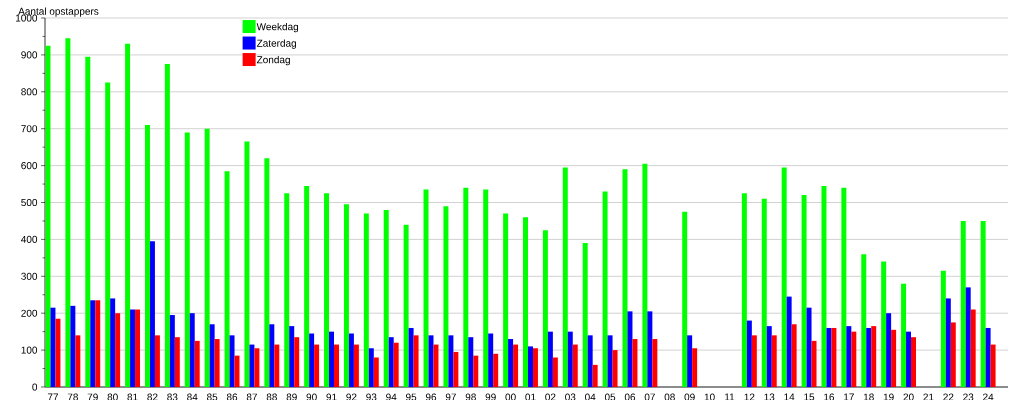 This screenshot has width=1015, height=400. I want to click on y-tick-label: 200, so click(29, 313).